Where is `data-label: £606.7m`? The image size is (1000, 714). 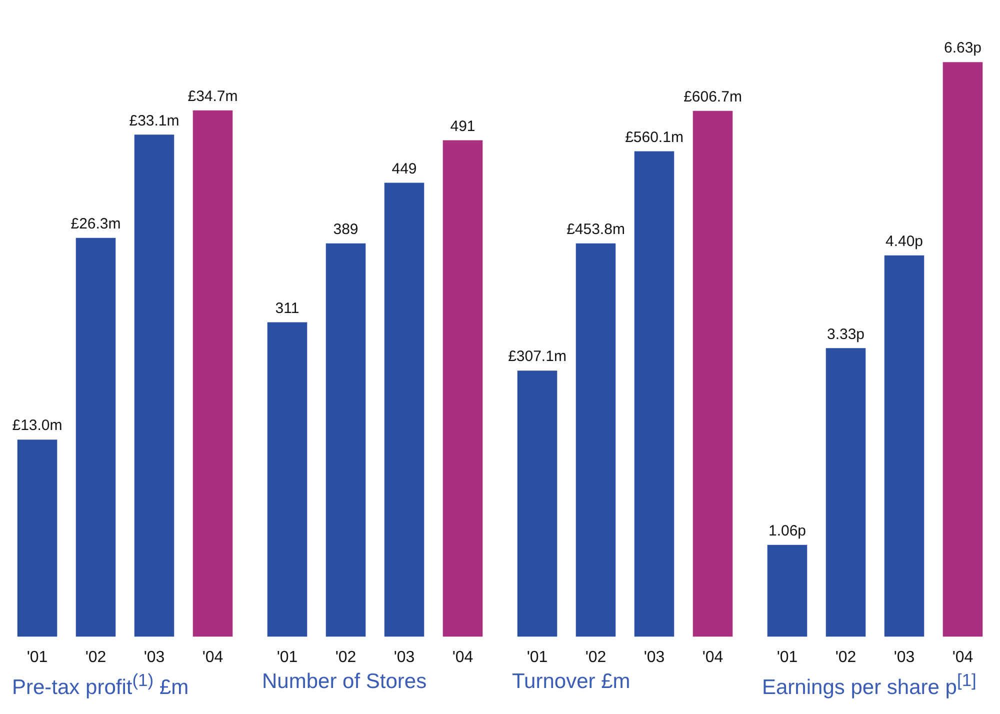
data-label: £606.7m is located at coordinates (713, 97).